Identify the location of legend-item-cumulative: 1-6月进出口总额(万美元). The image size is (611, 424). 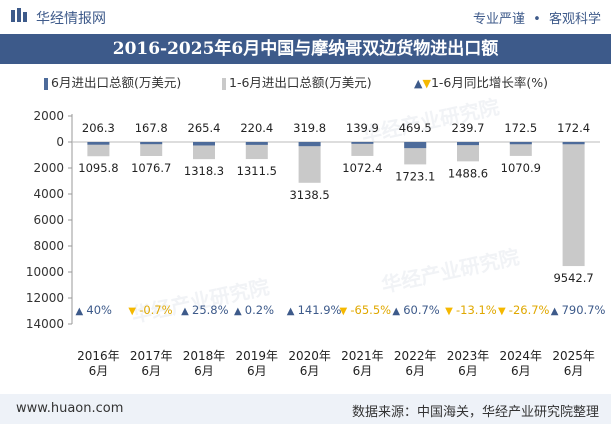
(297, 81).